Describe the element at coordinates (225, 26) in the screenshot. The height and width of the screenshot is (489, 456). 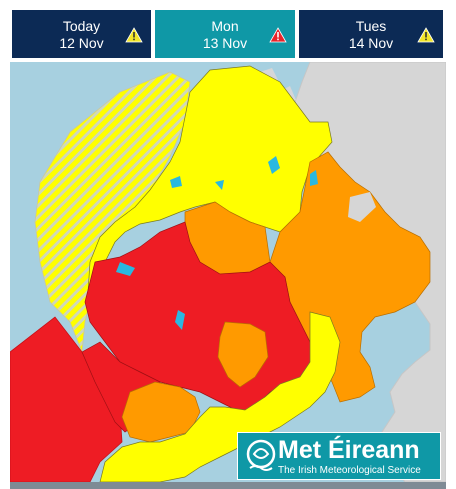
I see `tab-day-label: Mon` at that location.